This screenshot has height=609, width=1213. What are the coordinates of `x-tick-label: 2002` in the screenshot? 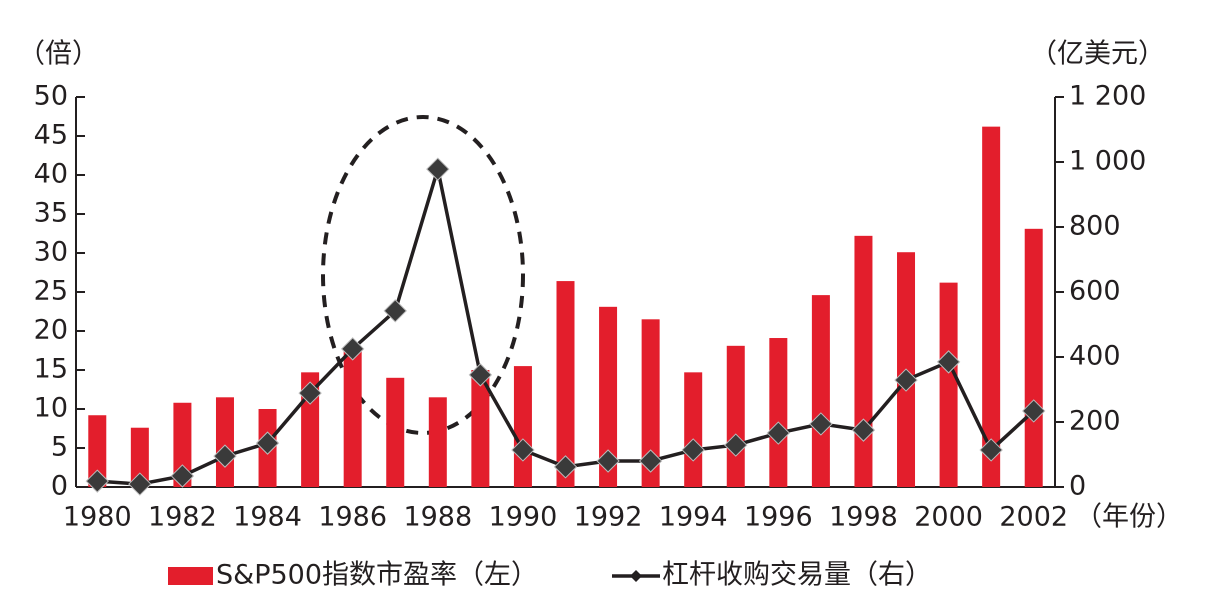 It's located at (1033, 517).